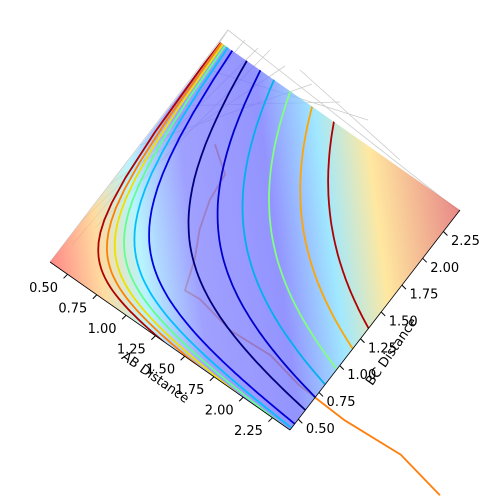 The height and width of the screenshot is (496, 500). What do you see at coordinates (102, 329) in the screenshot?
I see `x-tick-label: 1.00` at bounding box center [102, 329].